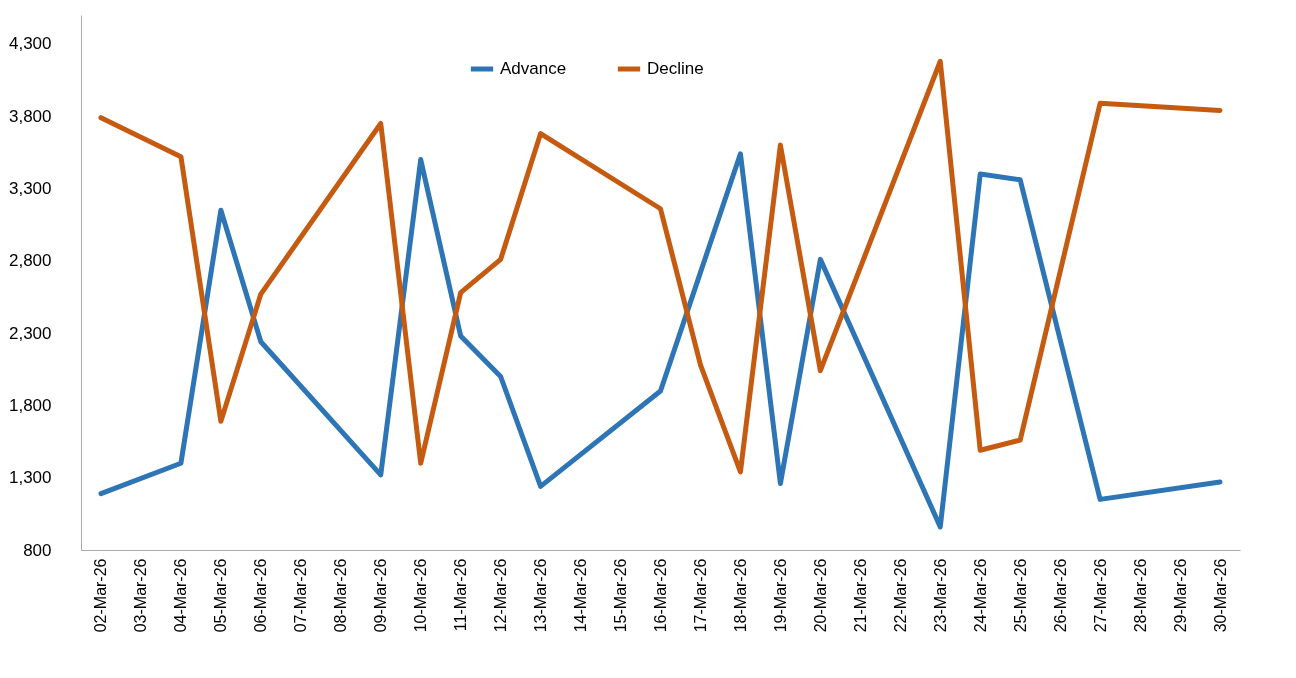 The height and width of the screenshot is (678, 1296). Describe the element at coordinates (221, 595) in the screenshot. I see `x-tick-label: 05-Mar-26` at that location.